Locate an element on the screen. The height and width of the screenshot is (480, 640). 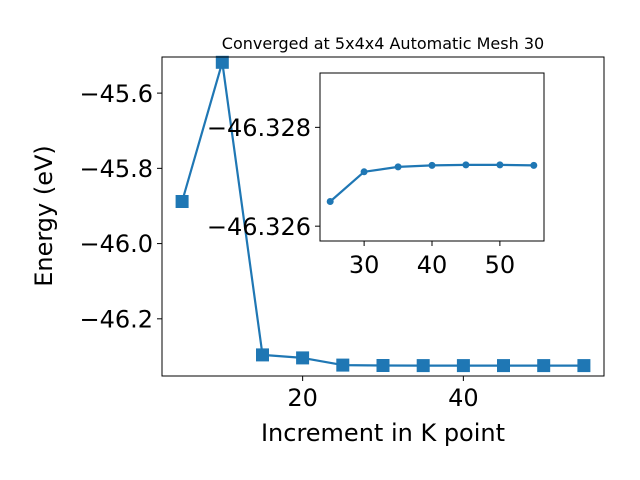
main-x-tick-label: 20 is located at coordinates (302, 398).